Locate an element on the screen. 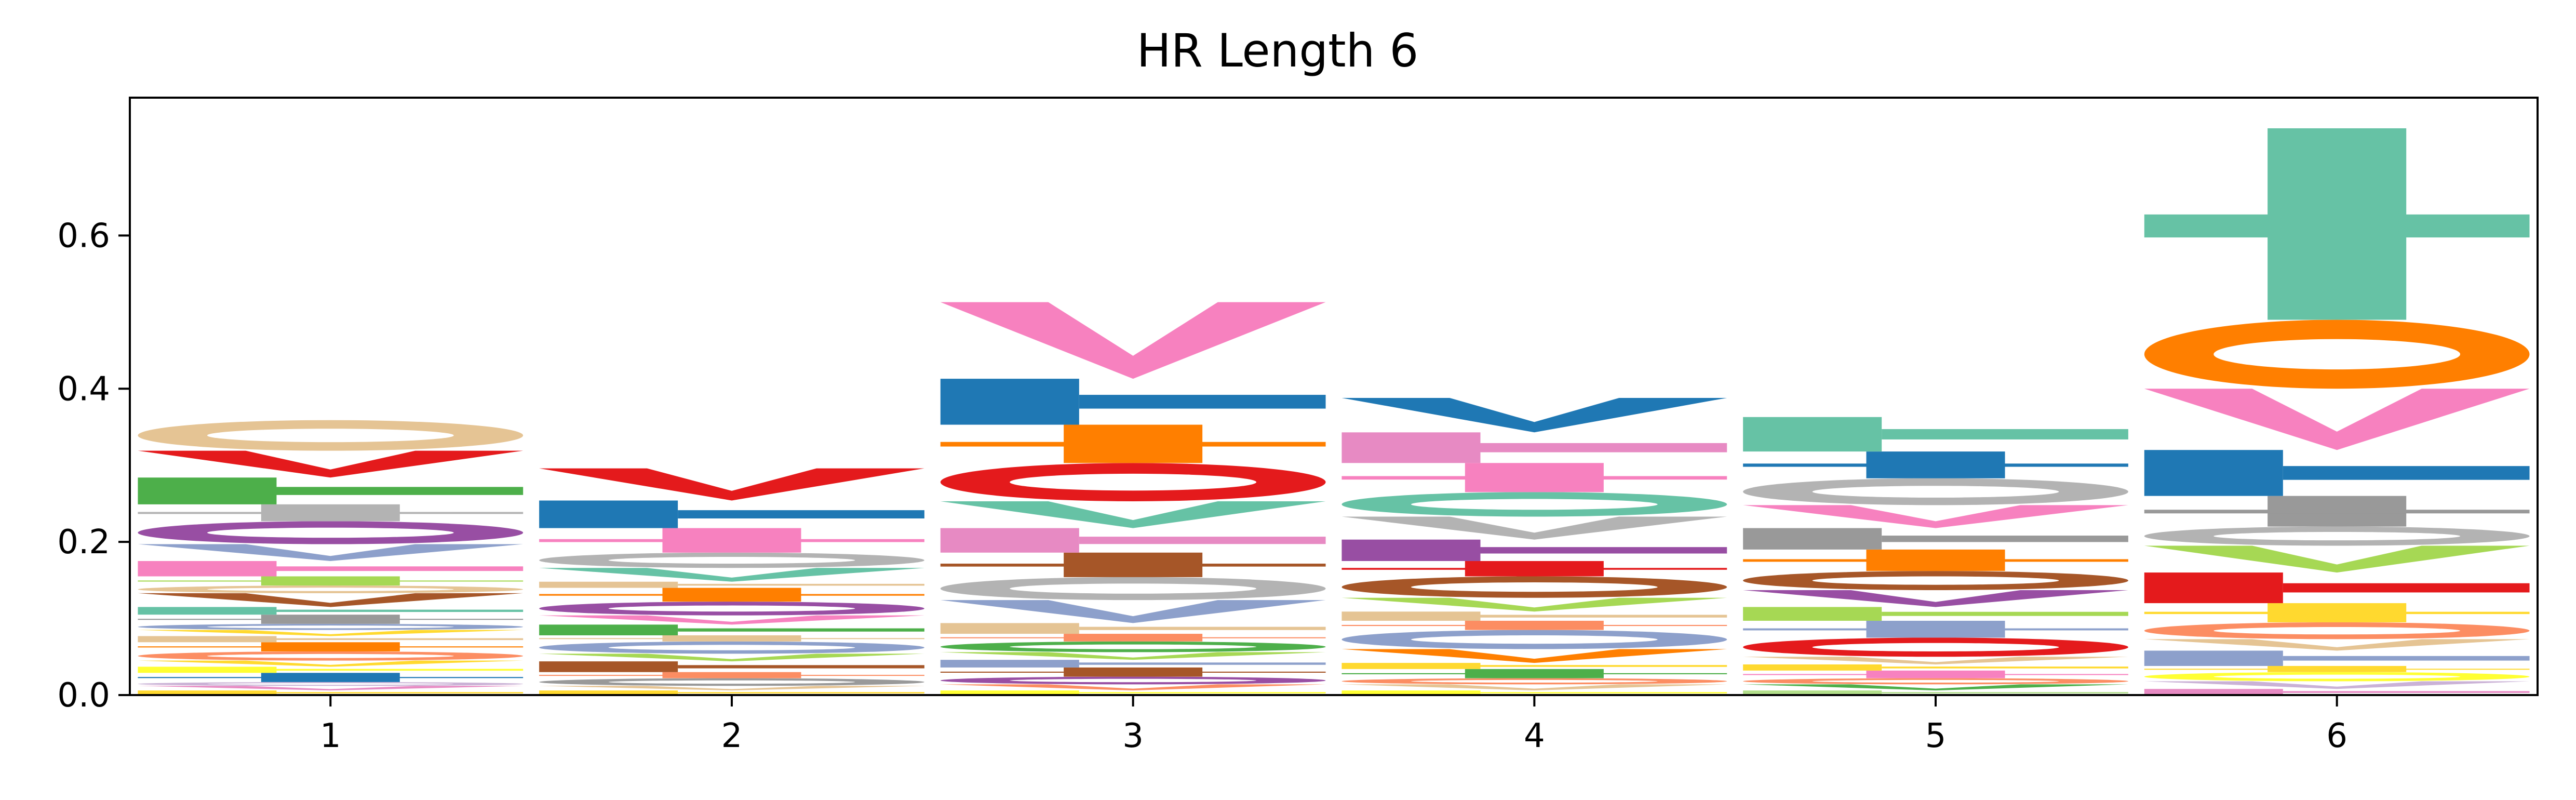  y-tick-label: 0.0 is located at coordinates (83, 695).